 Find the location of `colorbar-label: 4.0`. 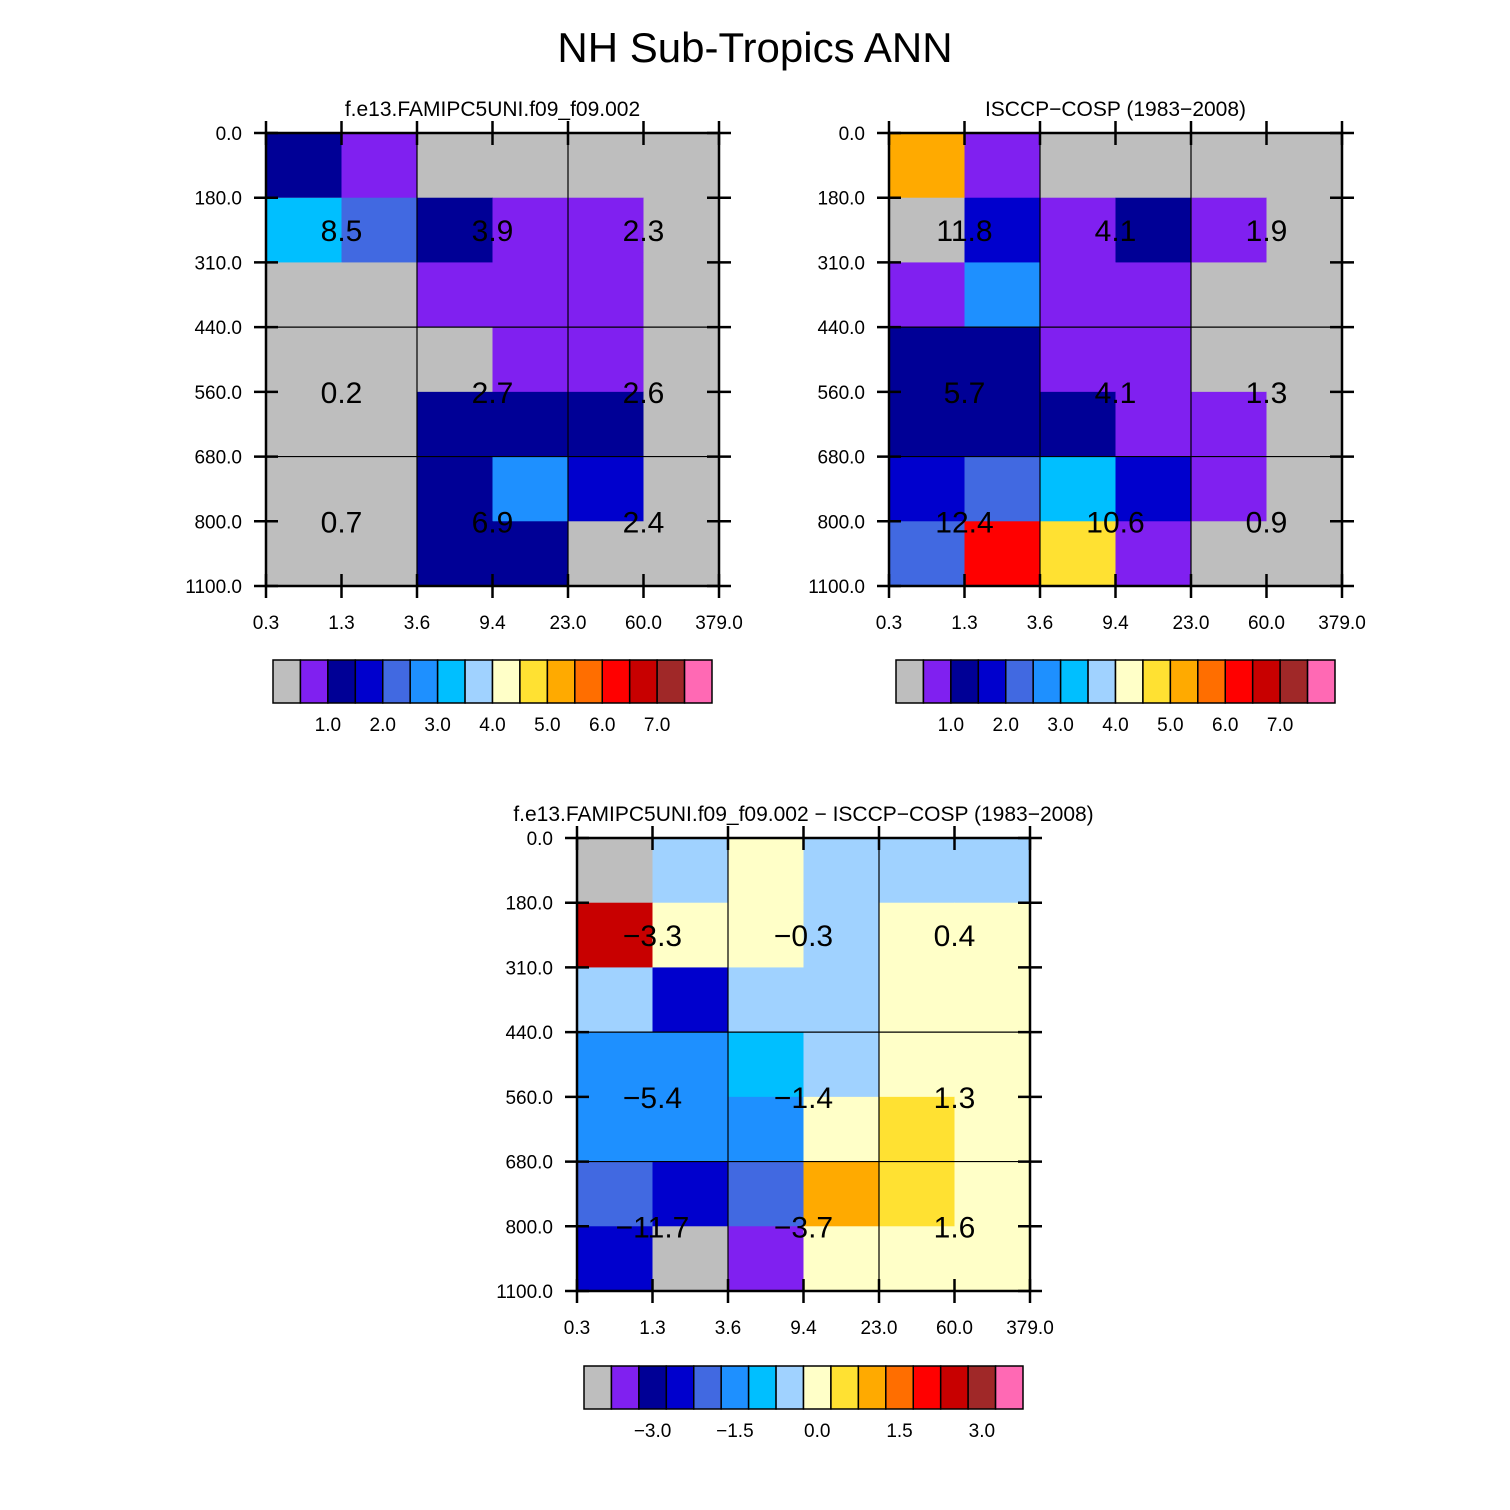

colorbar-label: 4.0 is located at coordinates (1115, 725).